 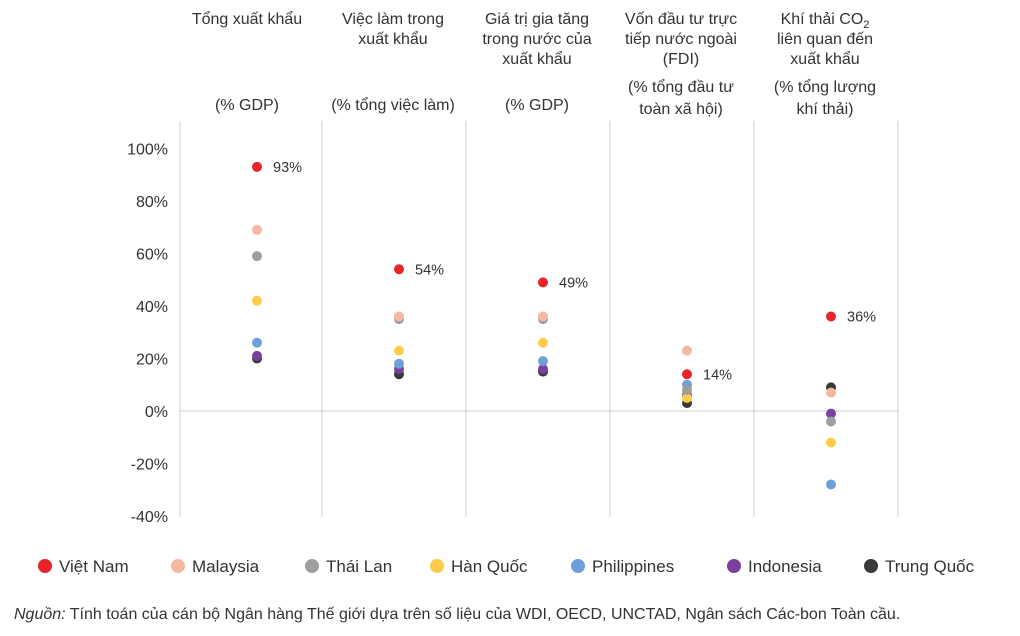 I want to click on column-unit-line: (% tổng lượng, so click(x=825, y=87).